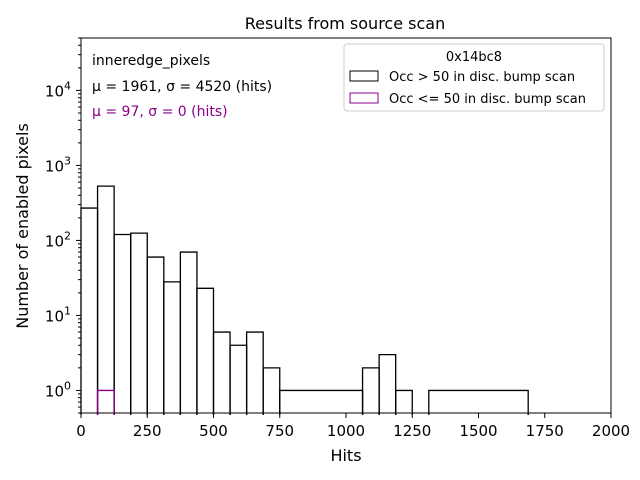 The image size is (640, 480). Describe the element at coordinates (160, 112) in the screenshot. I see `annotation-stats-low: μ = 97, σ = 0 (hits)` at that location.